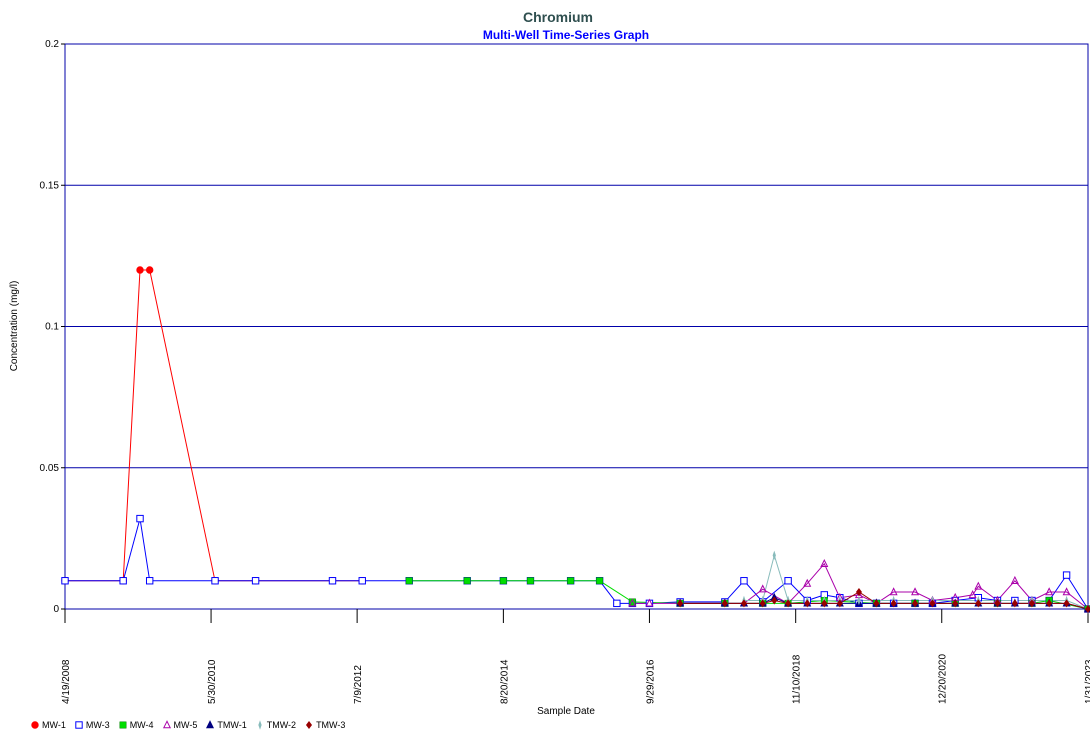 The width and height of the screenshot is (1090, 735). Describe the element at coordinates (56, 609) in the screenshot. I see `y-tick-label: 0` at that location.